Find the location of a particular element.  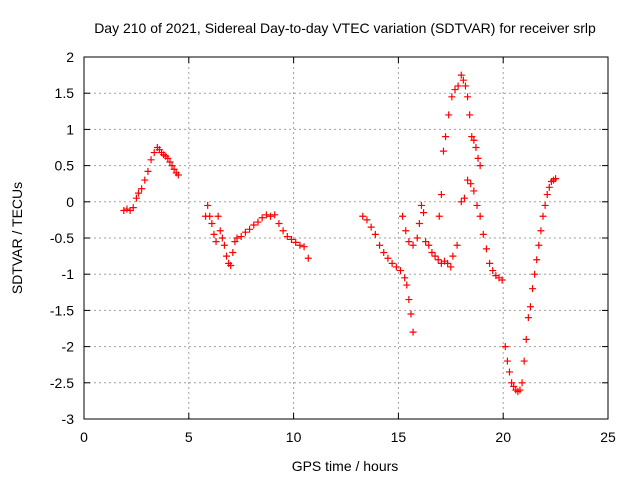

y-tick-label: -2.5 is located at coordinates (62, 383).